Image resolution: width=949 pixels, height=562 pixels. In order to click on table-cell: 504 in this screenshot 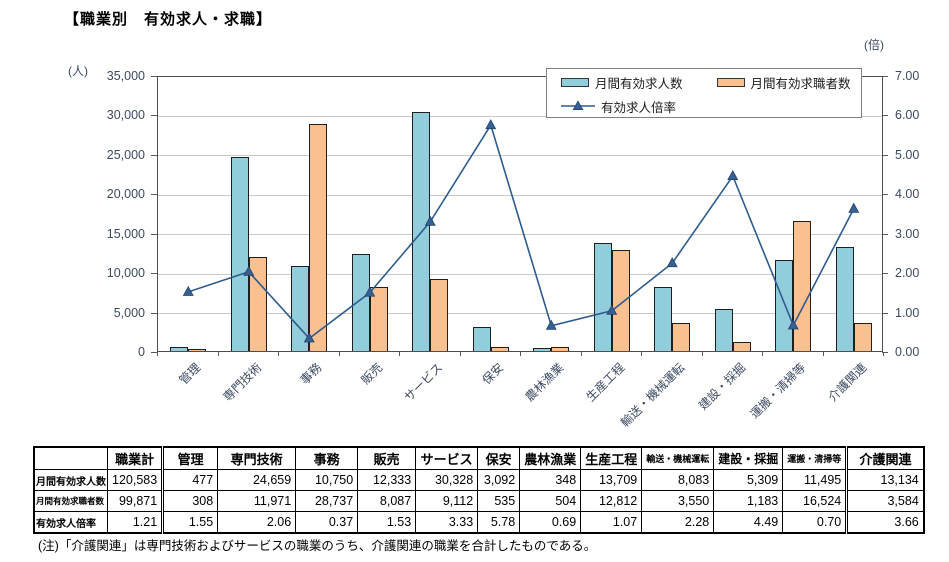, I will do `click(550, 501)`.